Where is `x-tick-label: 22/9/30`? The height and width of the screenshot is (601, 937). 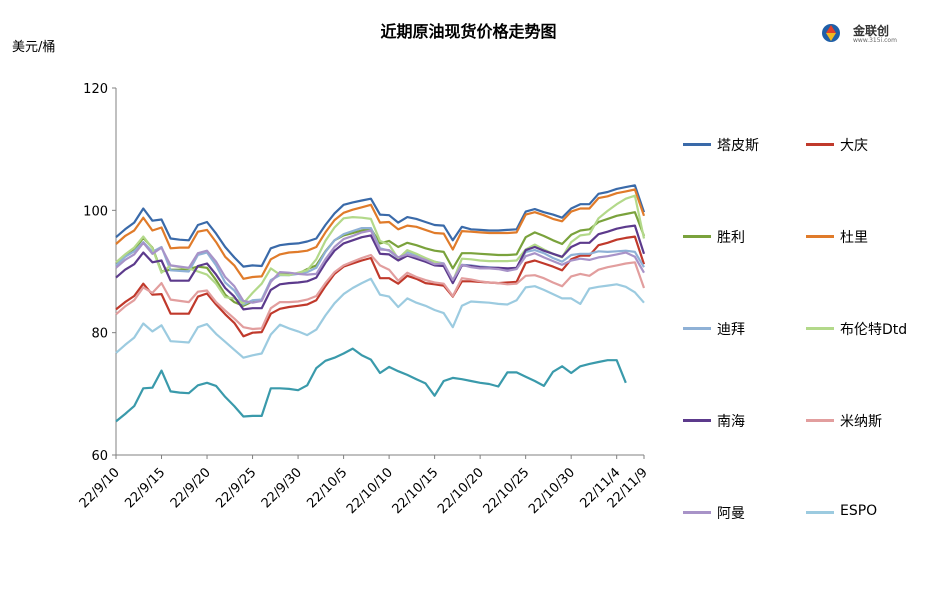
x-tick-label: 22/9/30 is located at coordinates (282, 488).